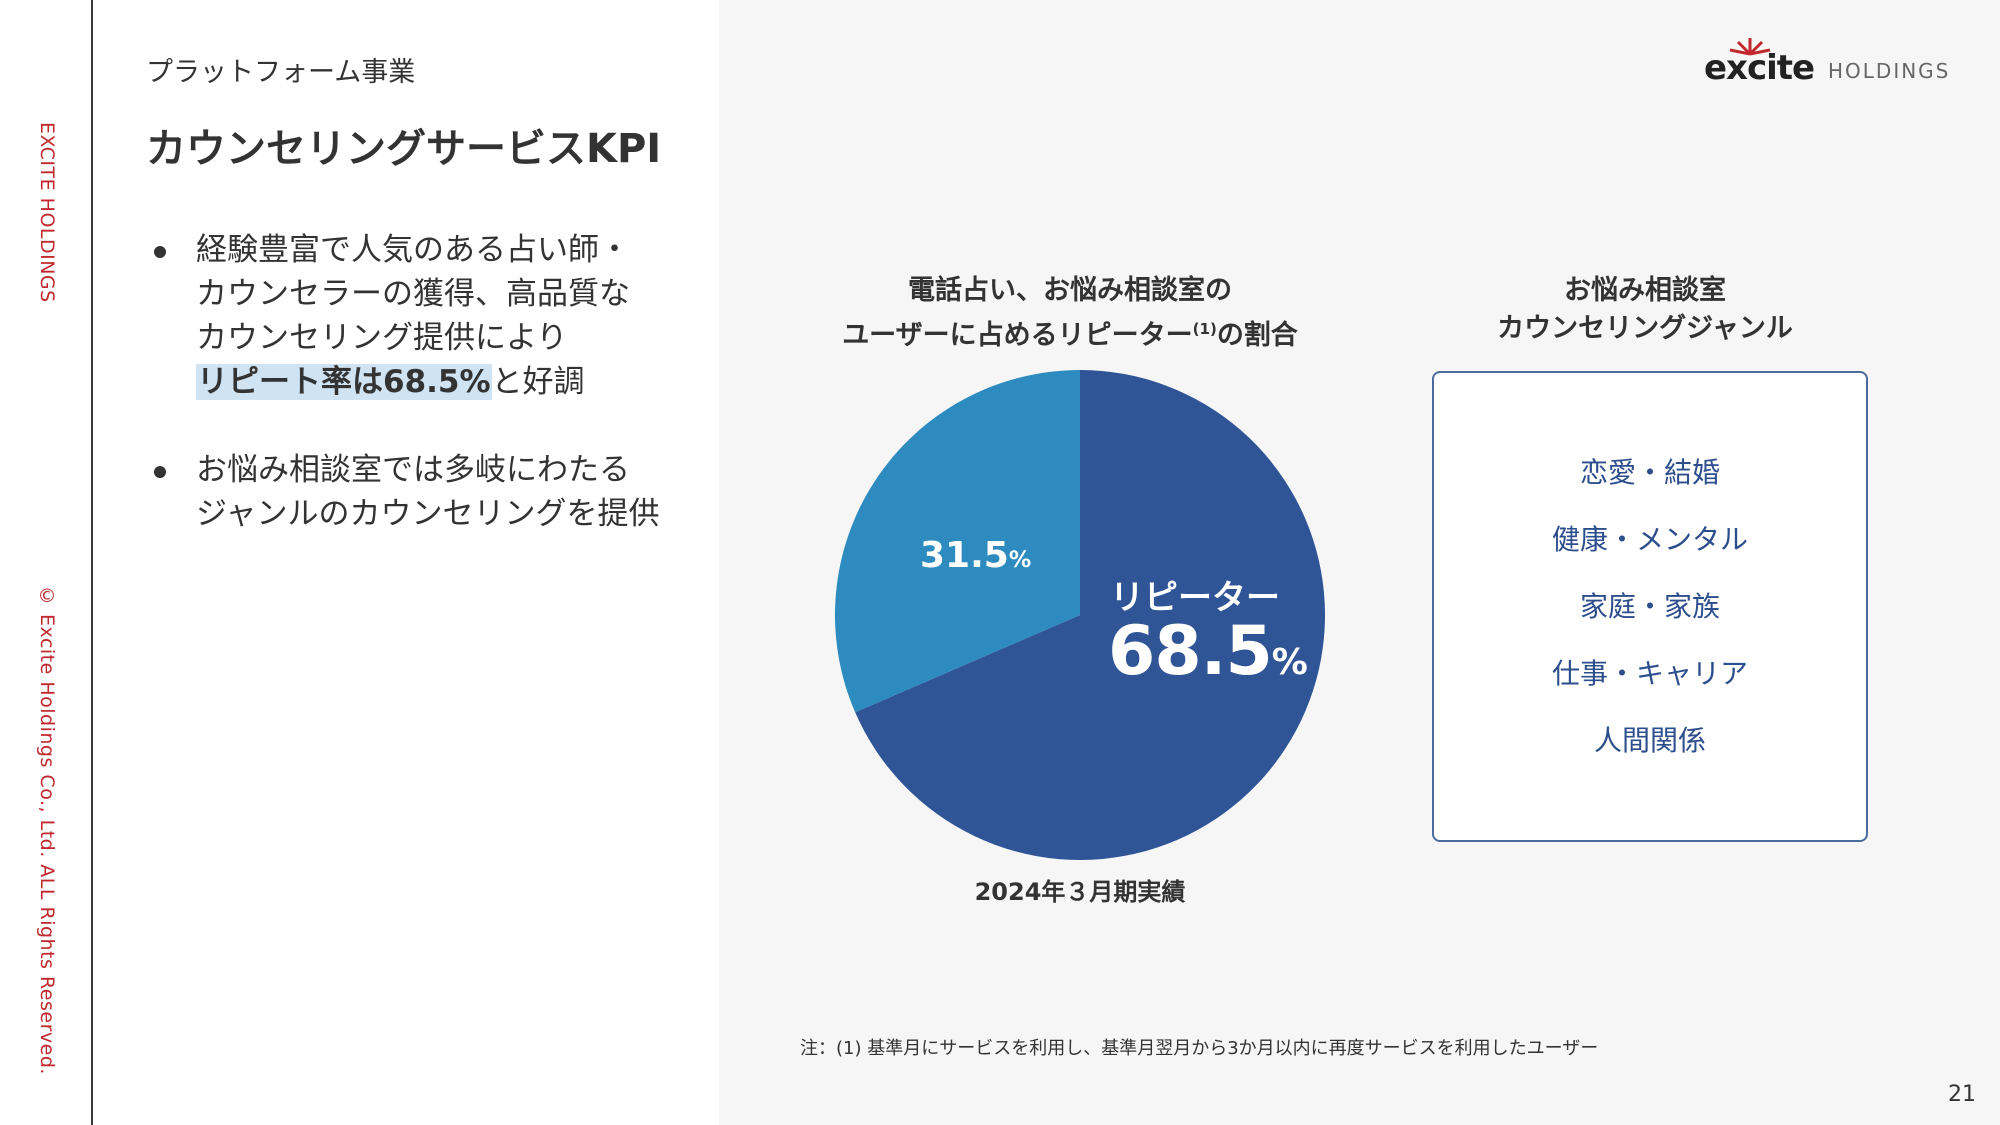 This screenshot has width=2000, height=1125. I want to click on chart-title: 電話占い、お悩み相談室の ユーザーに占めるリピーター(1)の割合, so click(1070, 313).